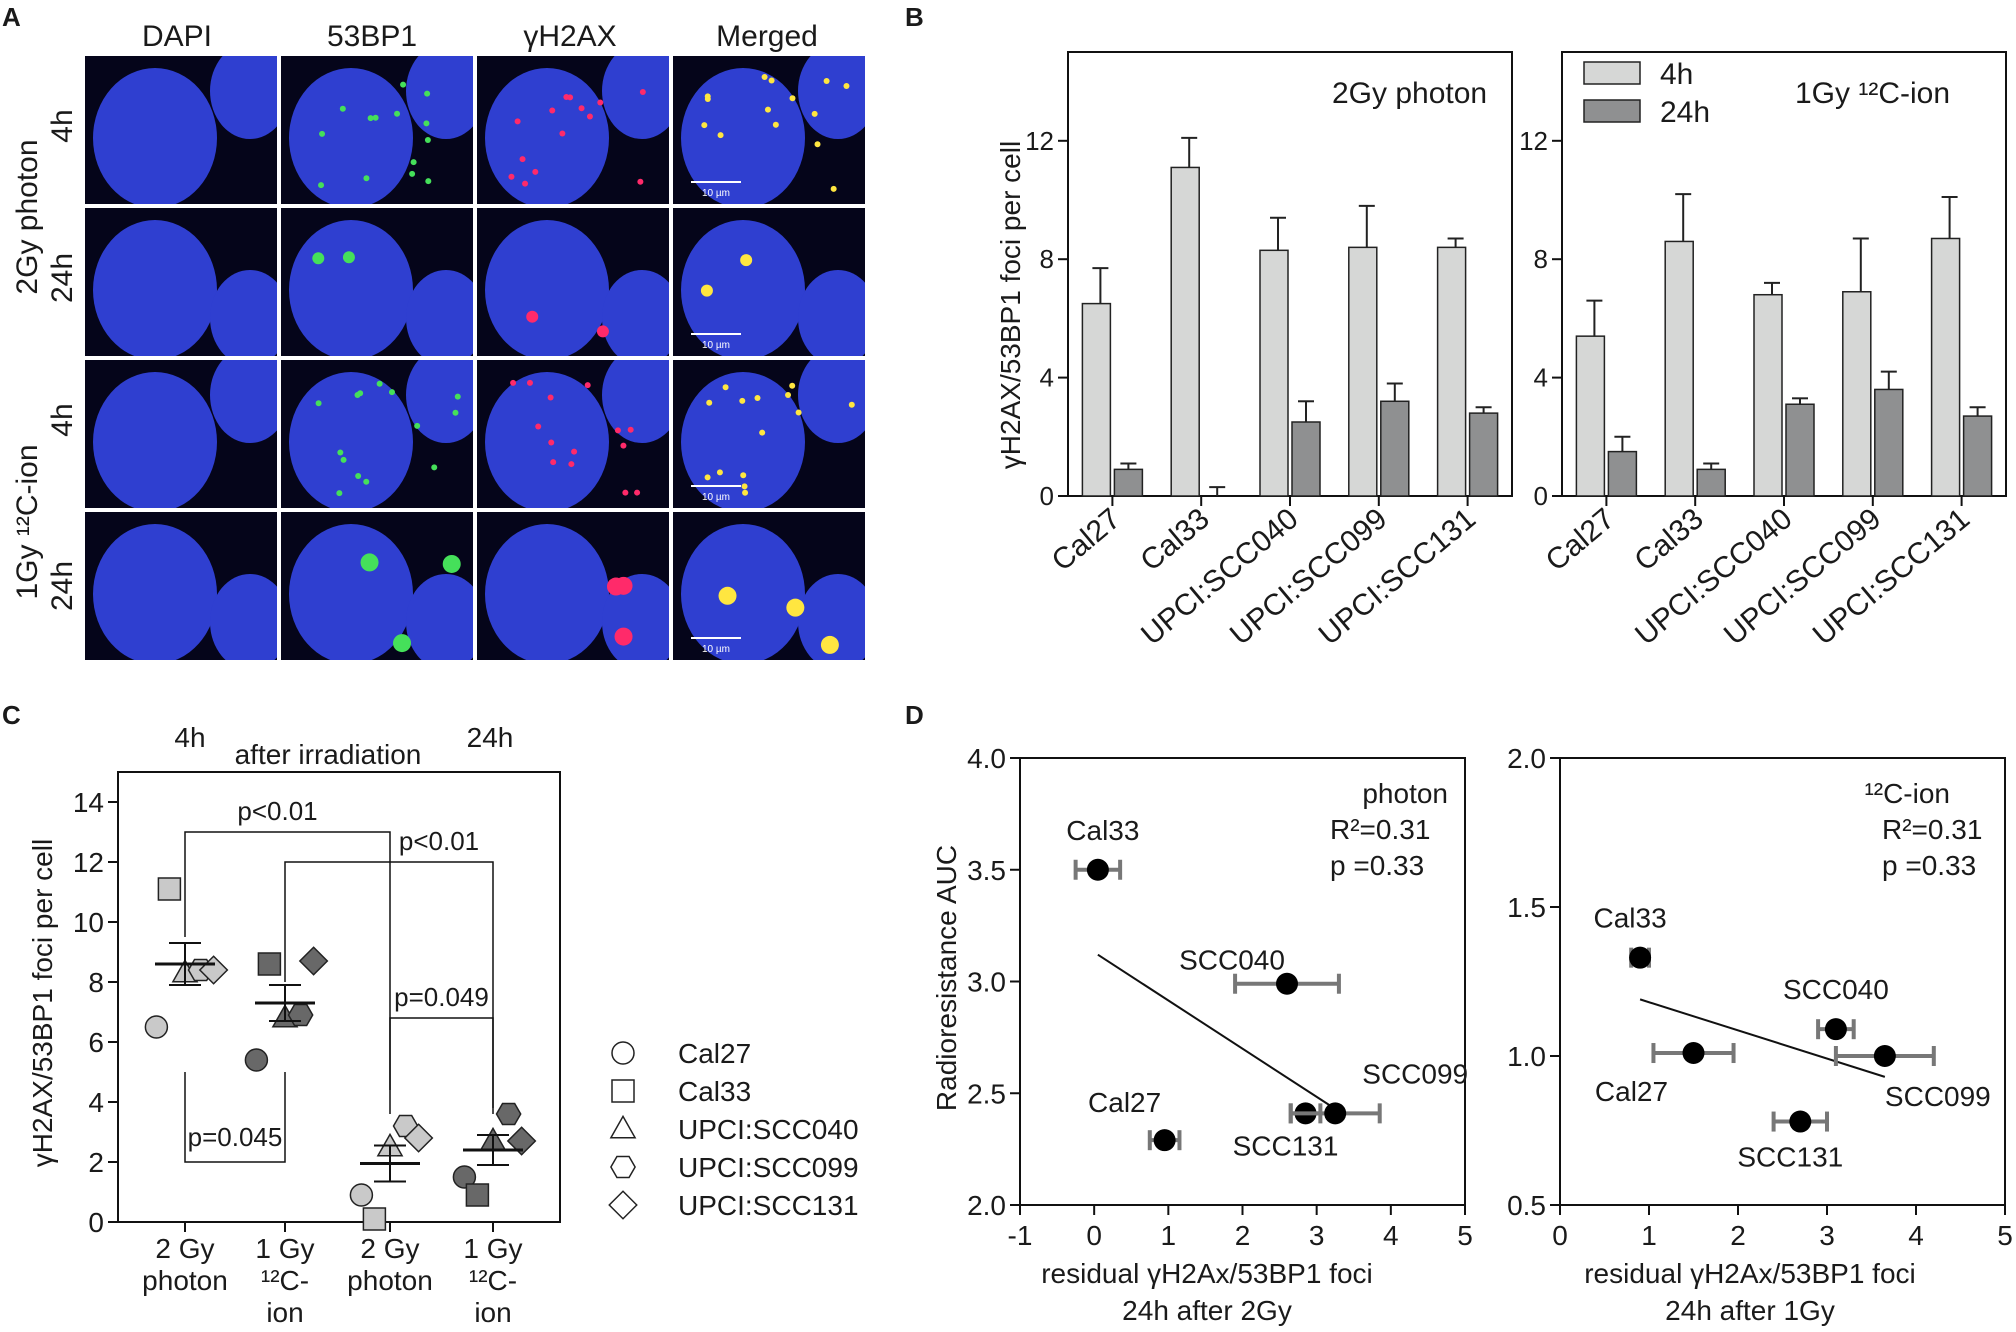  I want to click on y-tick-label: 12, so click(1039, 141).